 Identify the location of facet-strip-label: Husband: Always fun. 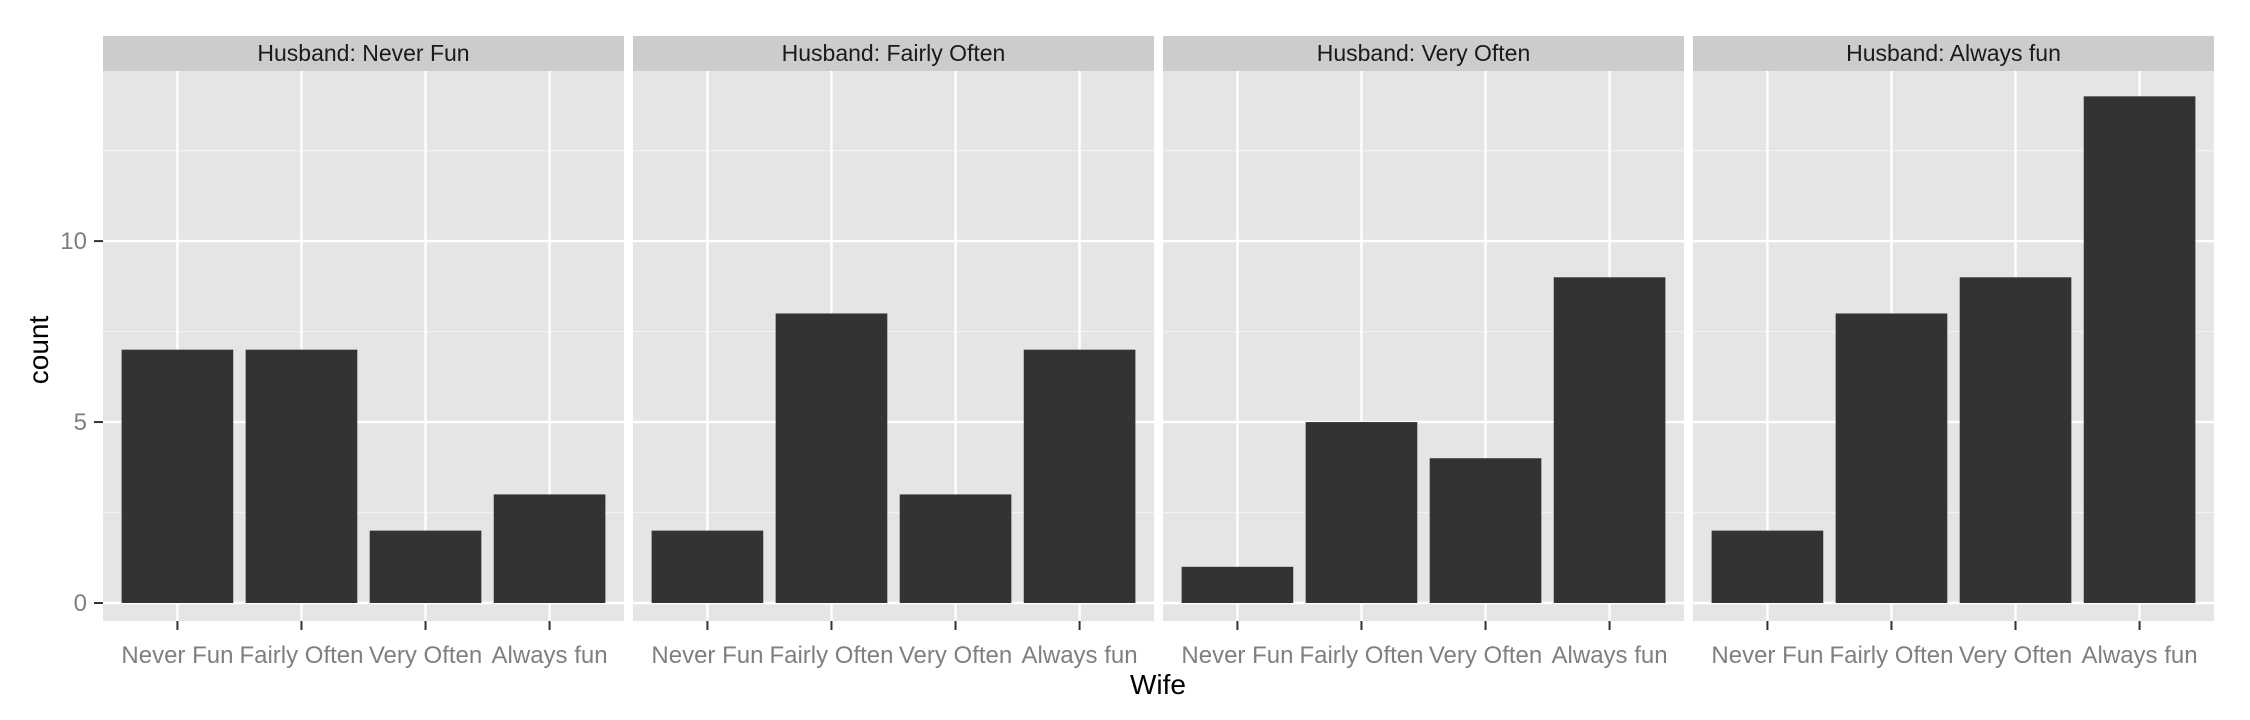
(1953, 53).